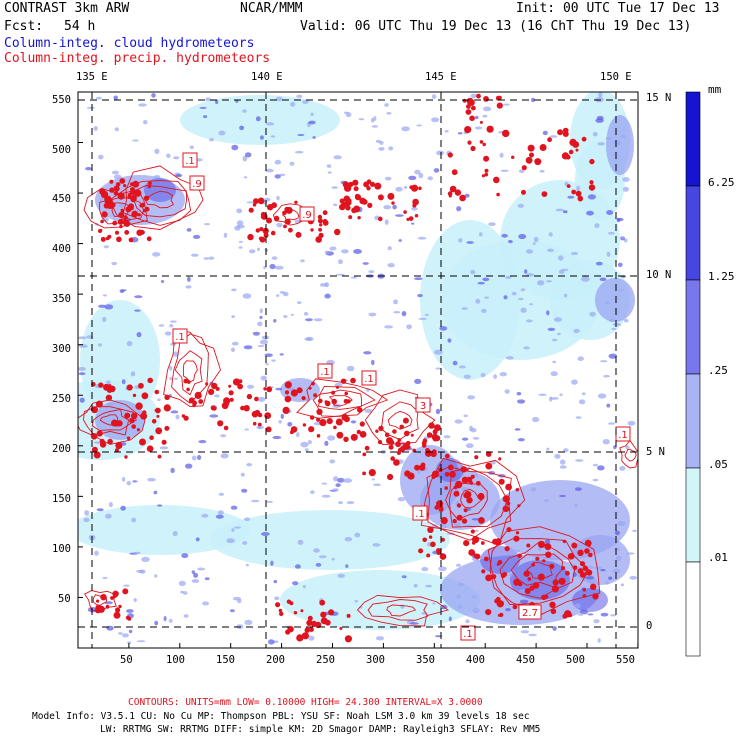 The height and width of the screenshot is (740, 740). I want to click on contour-label: .9, so click(307, 215).